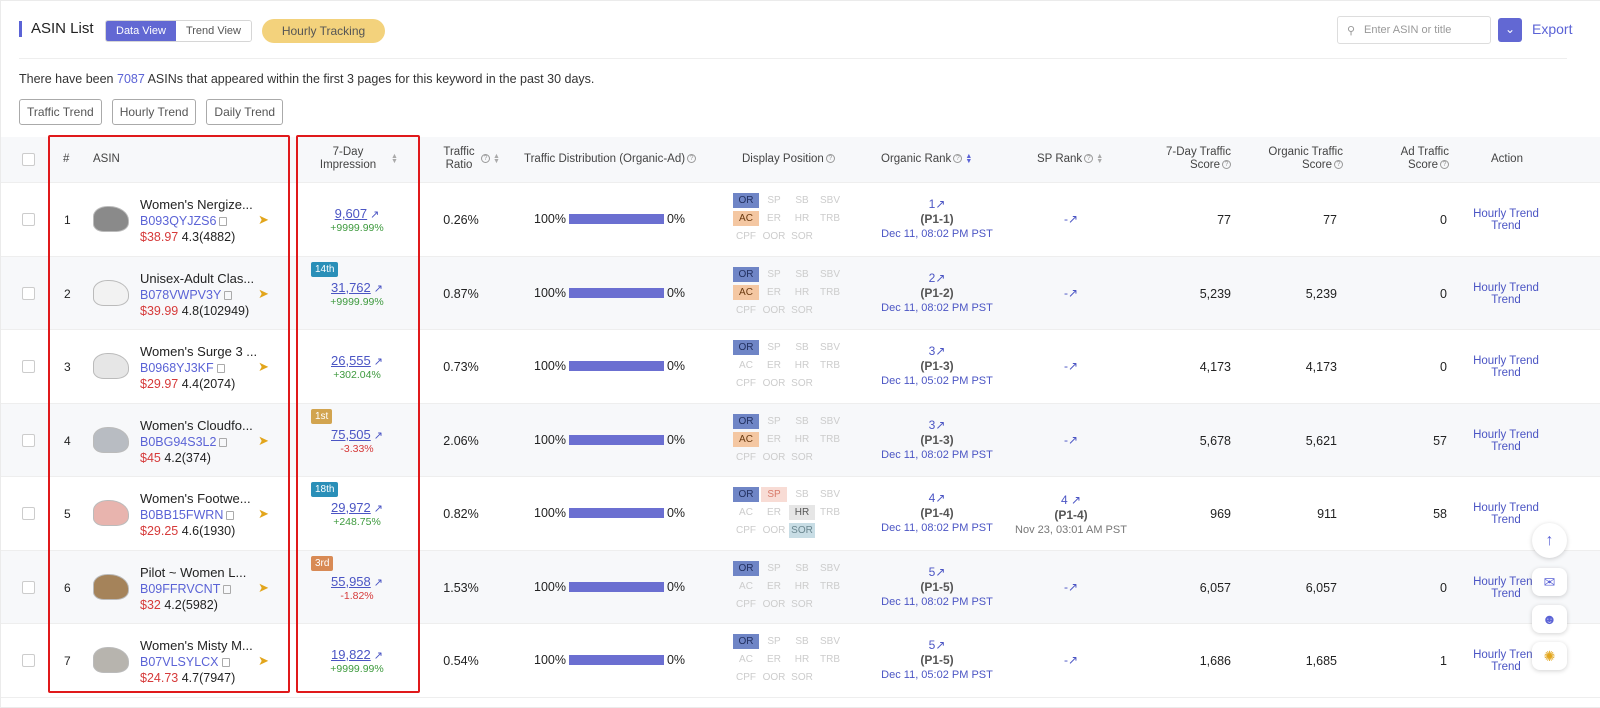 The width and height of the screenshot is (1600, 708). What do you see at coordinates (829, 347) in the screenshot?
I see `position-tag: SBV` at bounding box center [829, 347].